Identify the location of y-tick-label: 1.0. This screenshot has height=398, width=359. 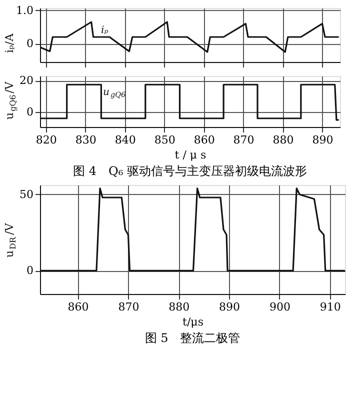
(25, 10).